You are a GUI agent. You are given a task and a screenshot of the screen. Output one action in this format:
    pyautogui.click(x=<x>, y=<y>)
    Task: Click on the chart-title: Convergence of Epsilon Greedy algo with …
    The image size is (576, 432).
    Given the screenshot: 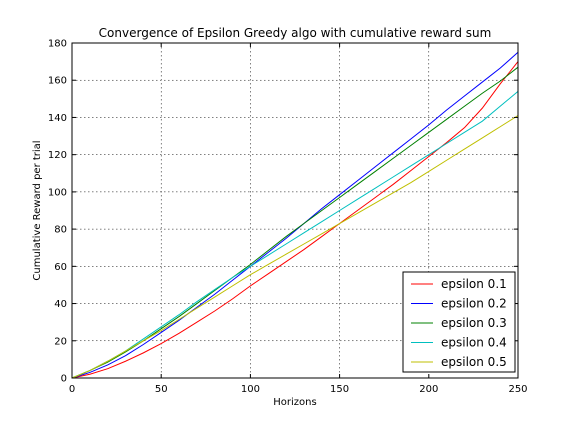 What is the action you would take?
    pyautogui.click(x=295, y=33)
    